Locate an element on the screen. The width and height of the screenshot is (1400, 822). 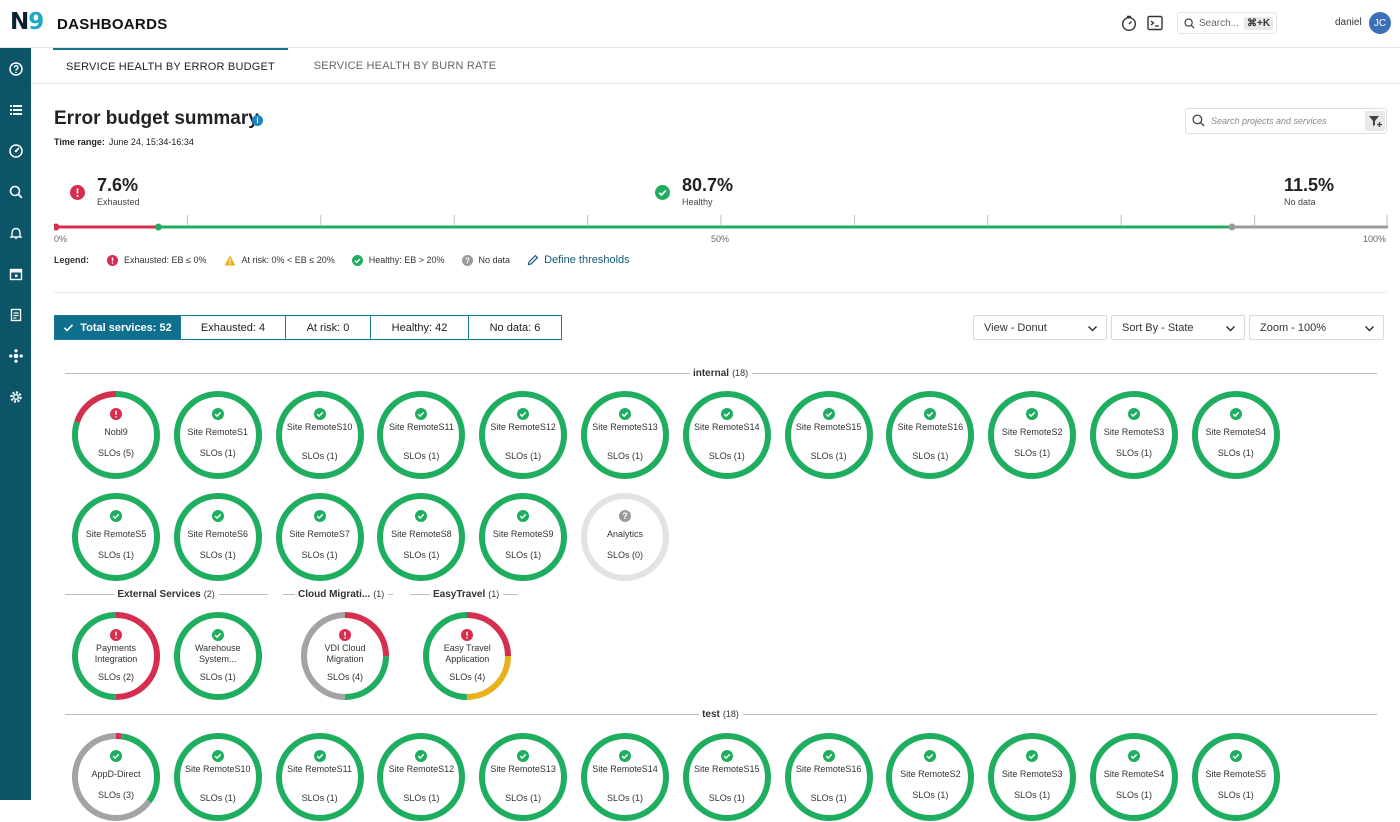
filter-total: Total services: 52 is located at coordinates (117, 327).